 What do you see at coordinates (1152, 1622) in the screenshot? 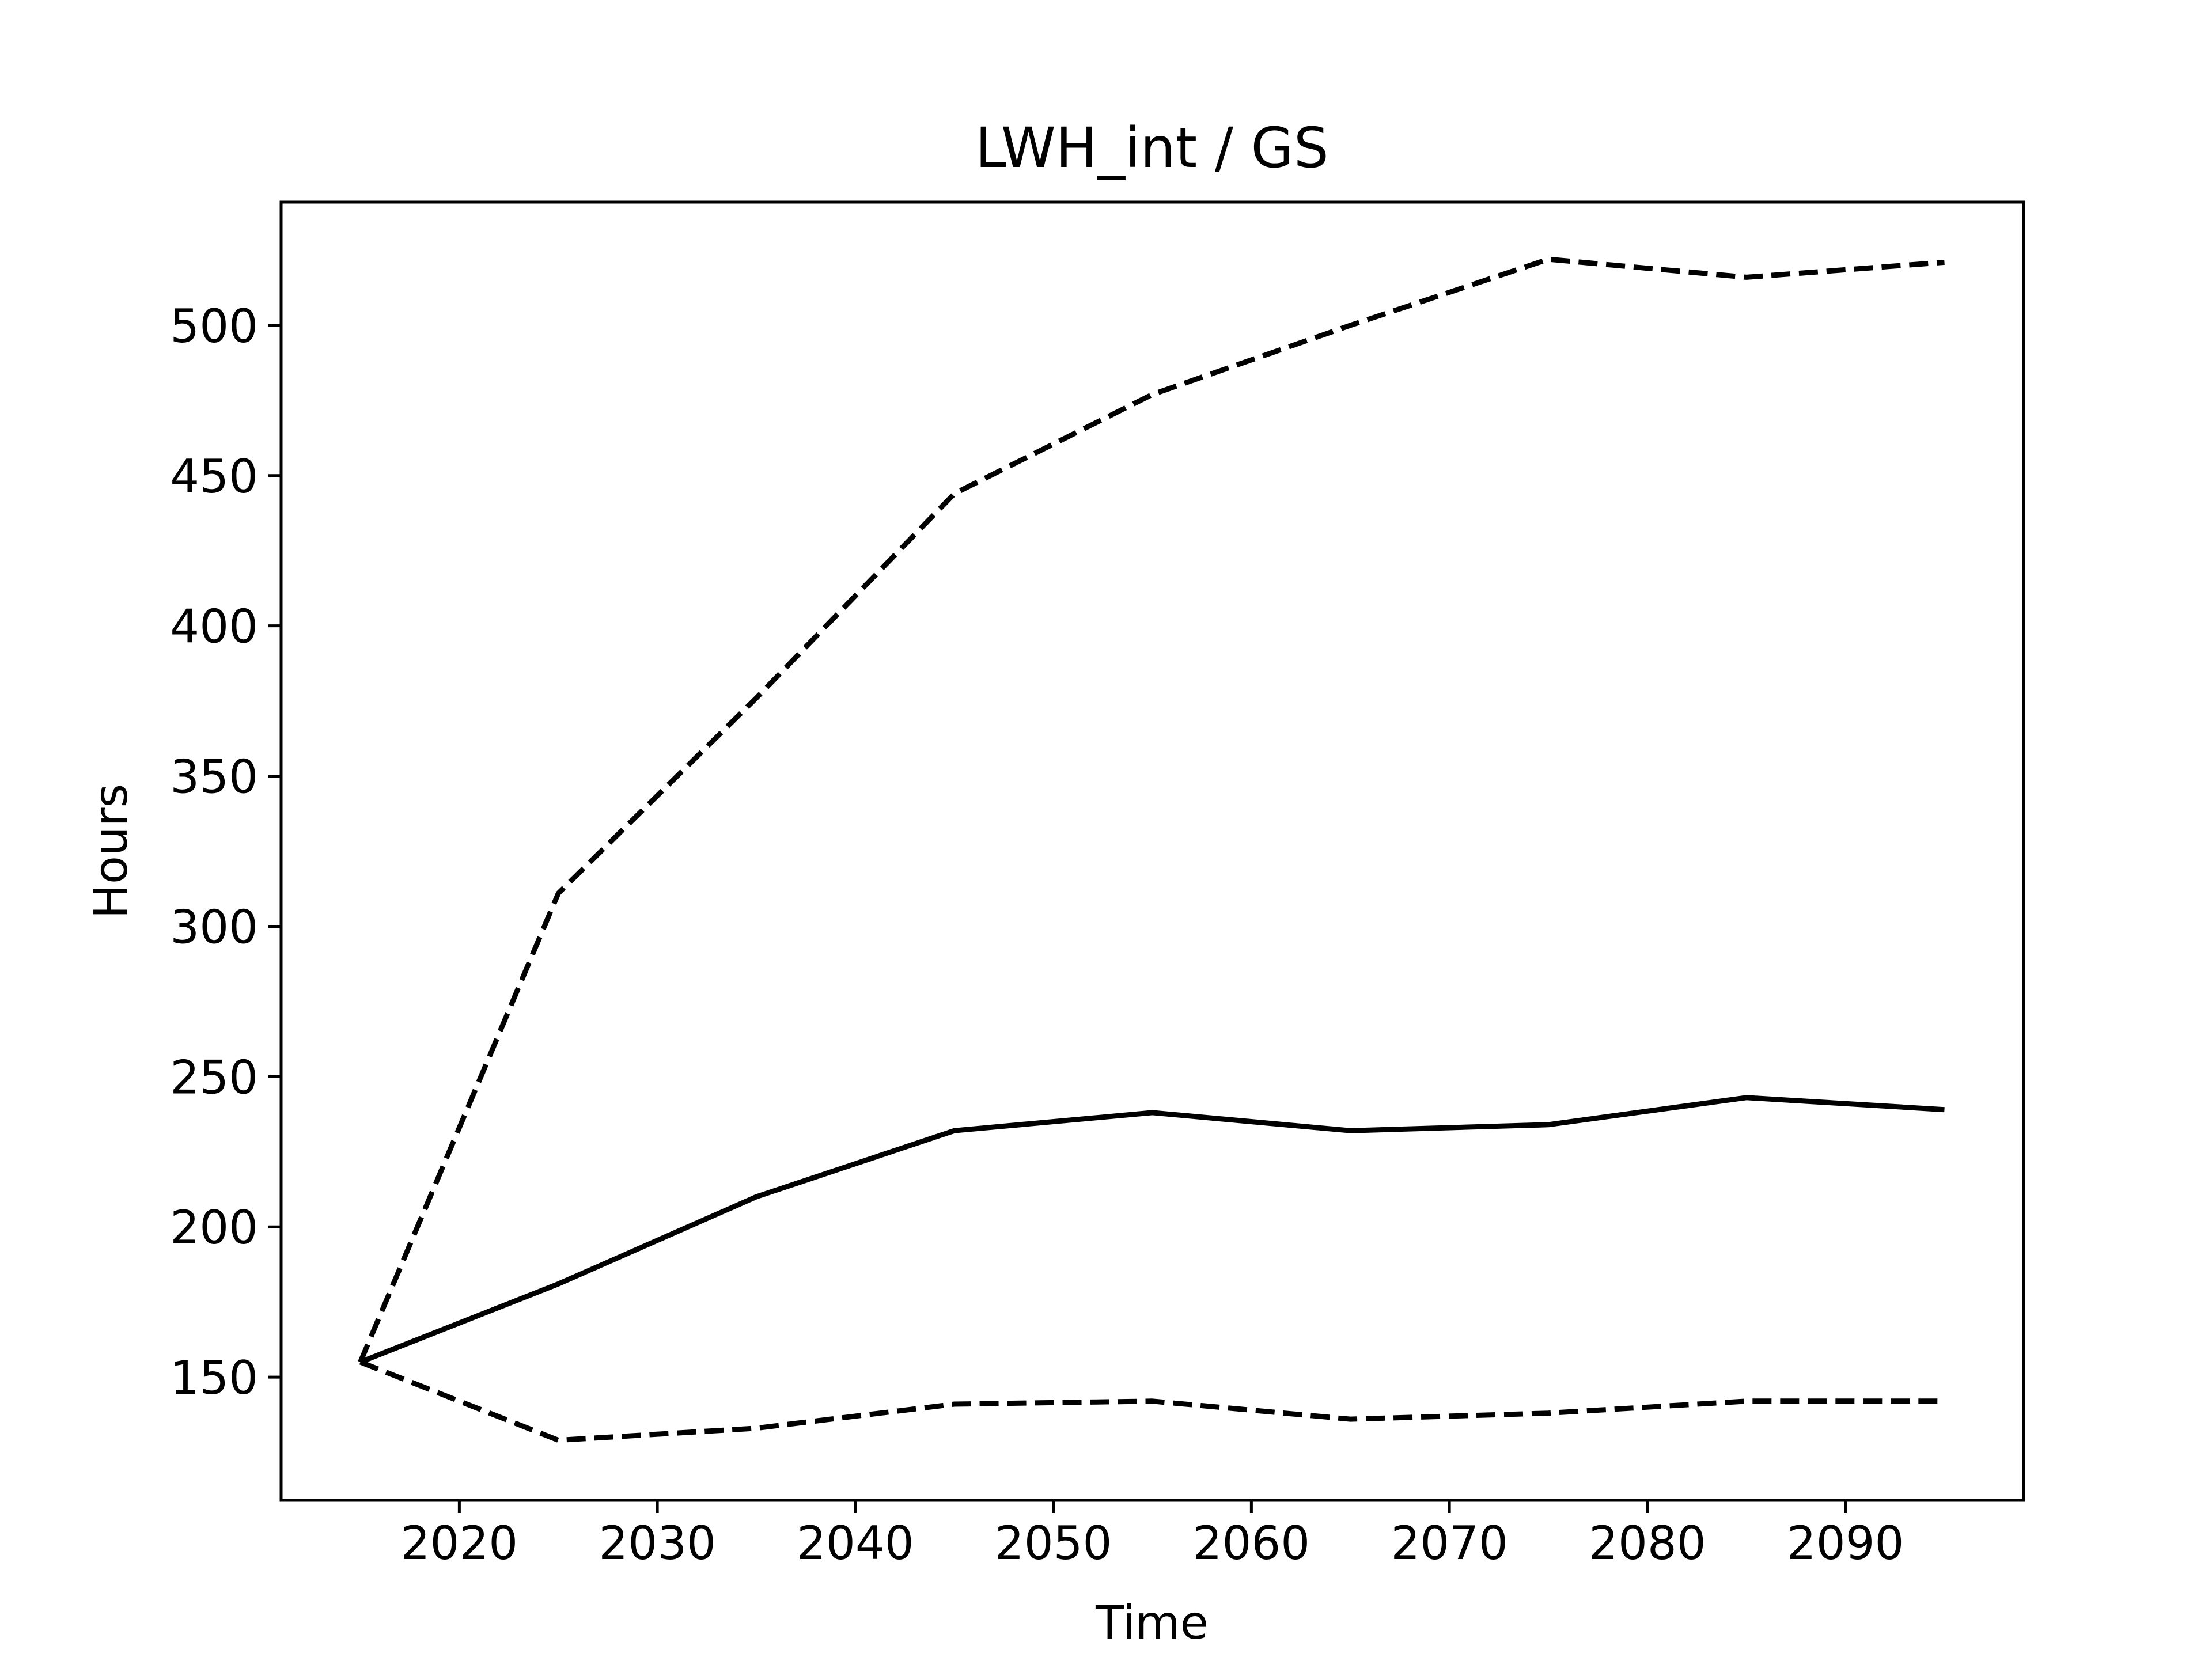
I see `x-axis-label: Time` at bounding box center [1152, 1622].